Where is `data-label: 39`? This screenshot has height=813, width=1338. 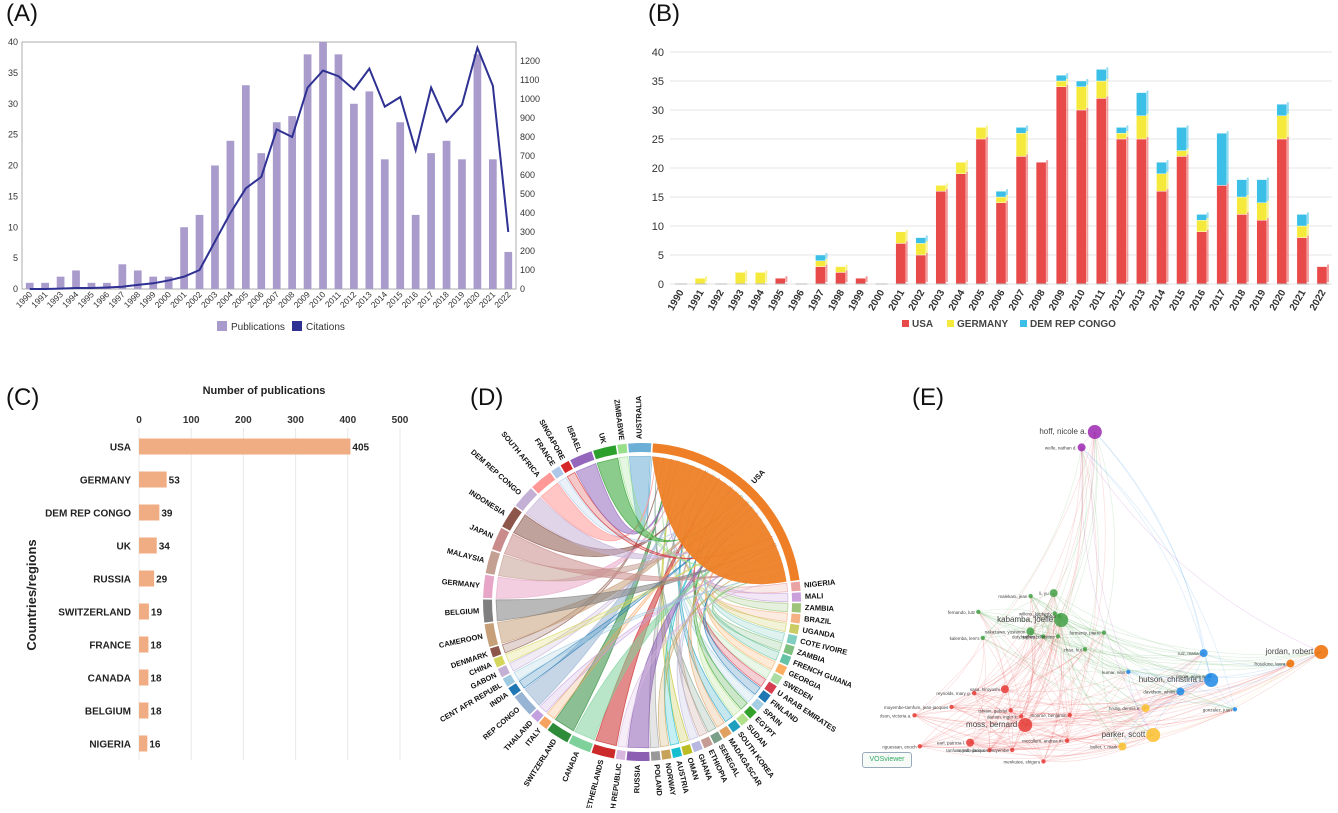 data-label: 39 is located at coordinates (167, 514).